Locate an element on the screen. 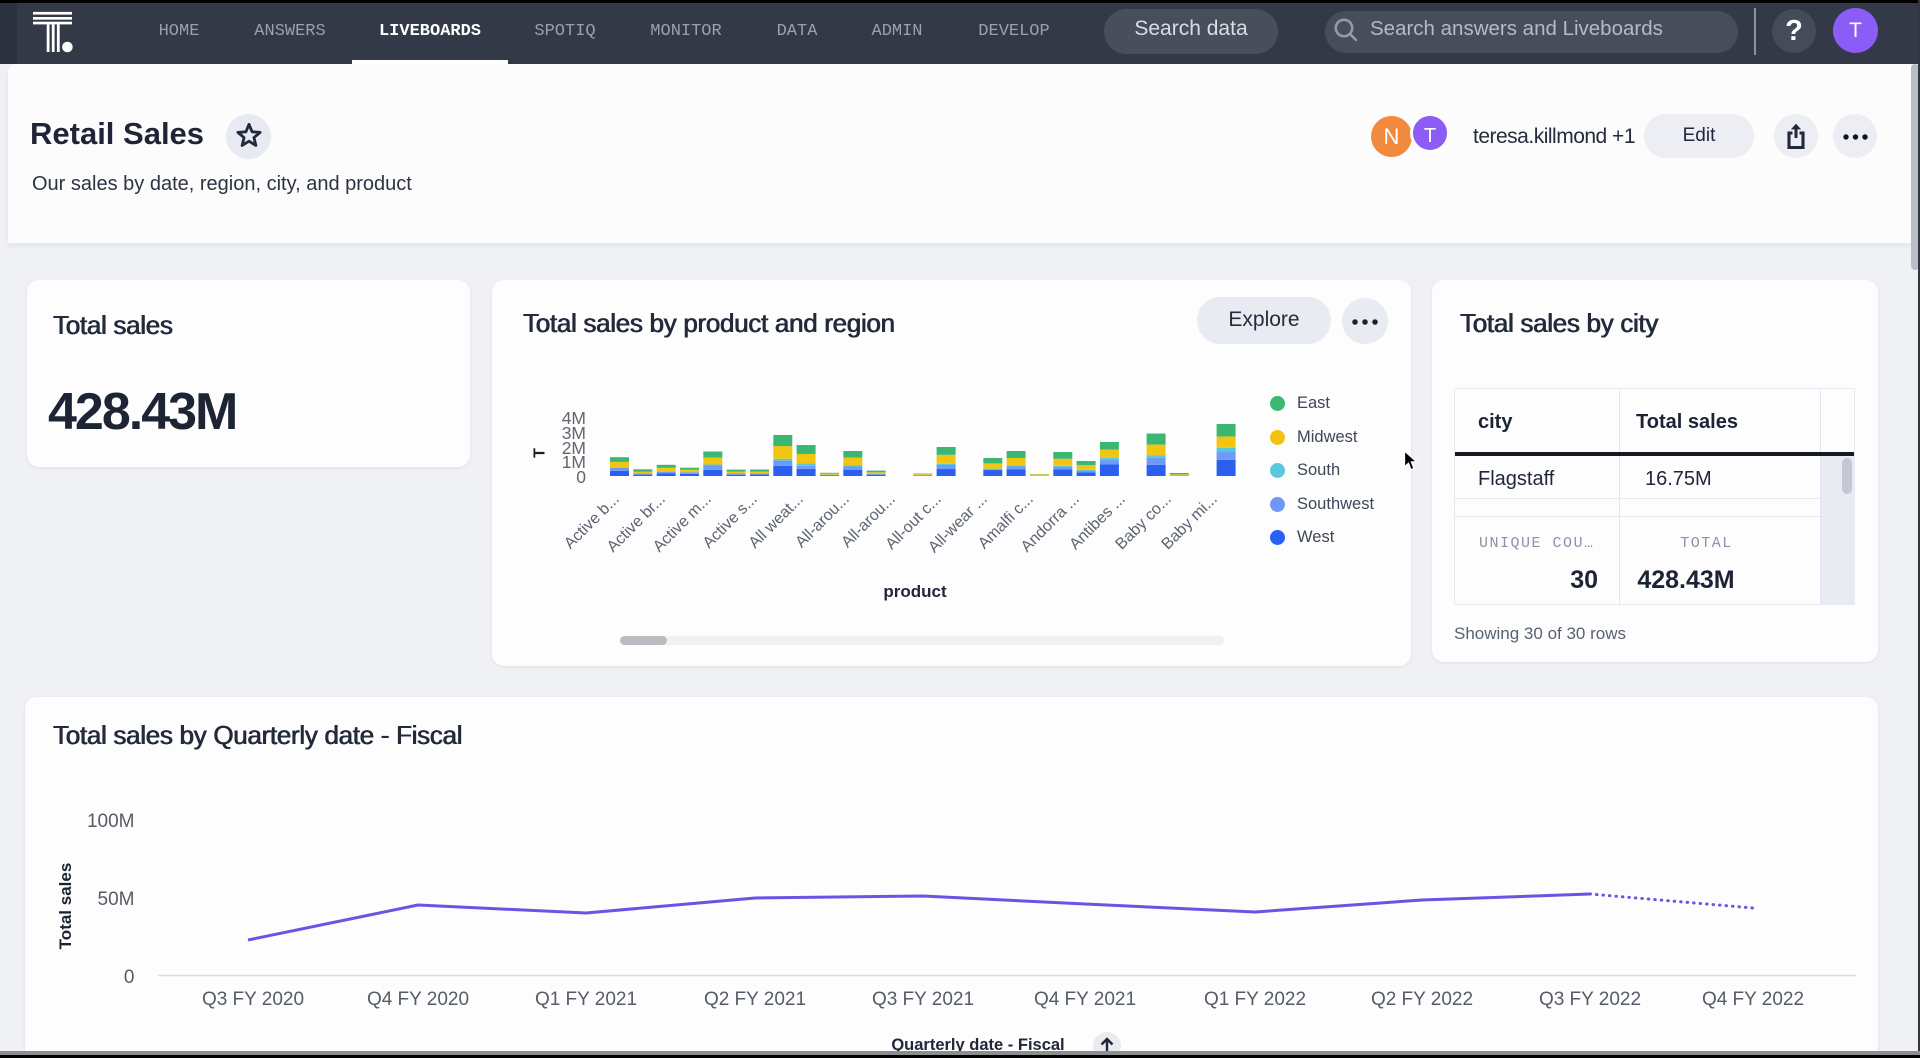  svg-text: 3M is located at coordinates (574, 433).